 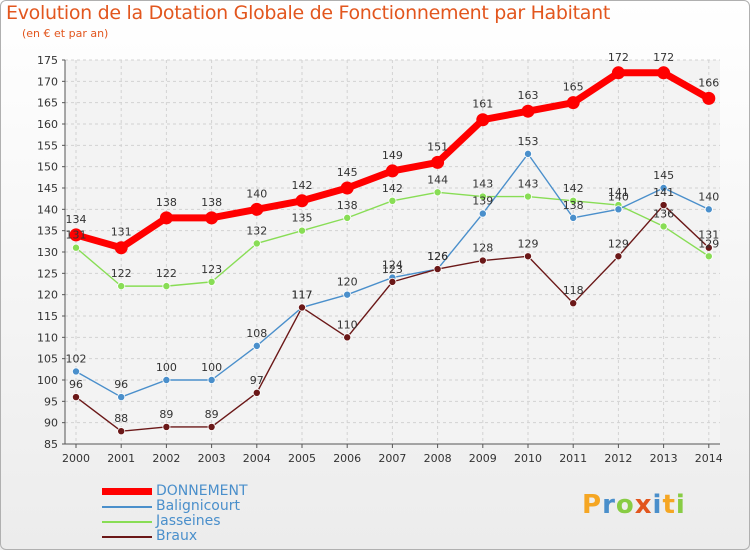 I want to click on data-label-braux: 96, so click(x=76, y=384).